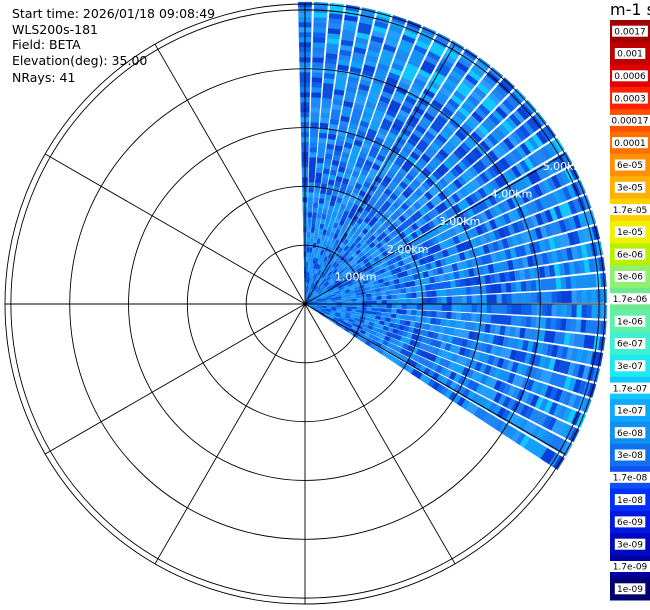 The image size is (650, 610). I want to click on instrument-label: WLS200s-181, so click(55, 29).